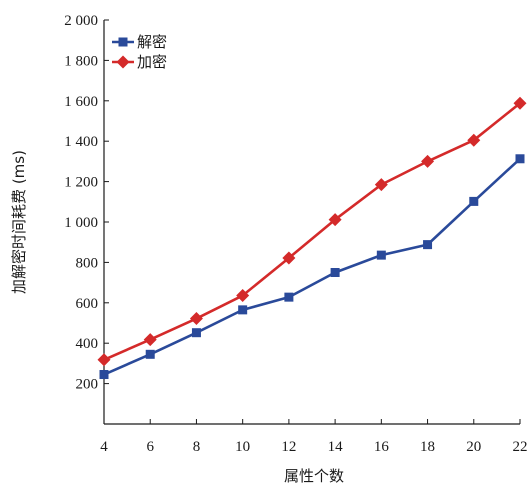 The width and height of the screenshot is (531, 485). I want to click on x-tick-label: 20, so click(473, 447).